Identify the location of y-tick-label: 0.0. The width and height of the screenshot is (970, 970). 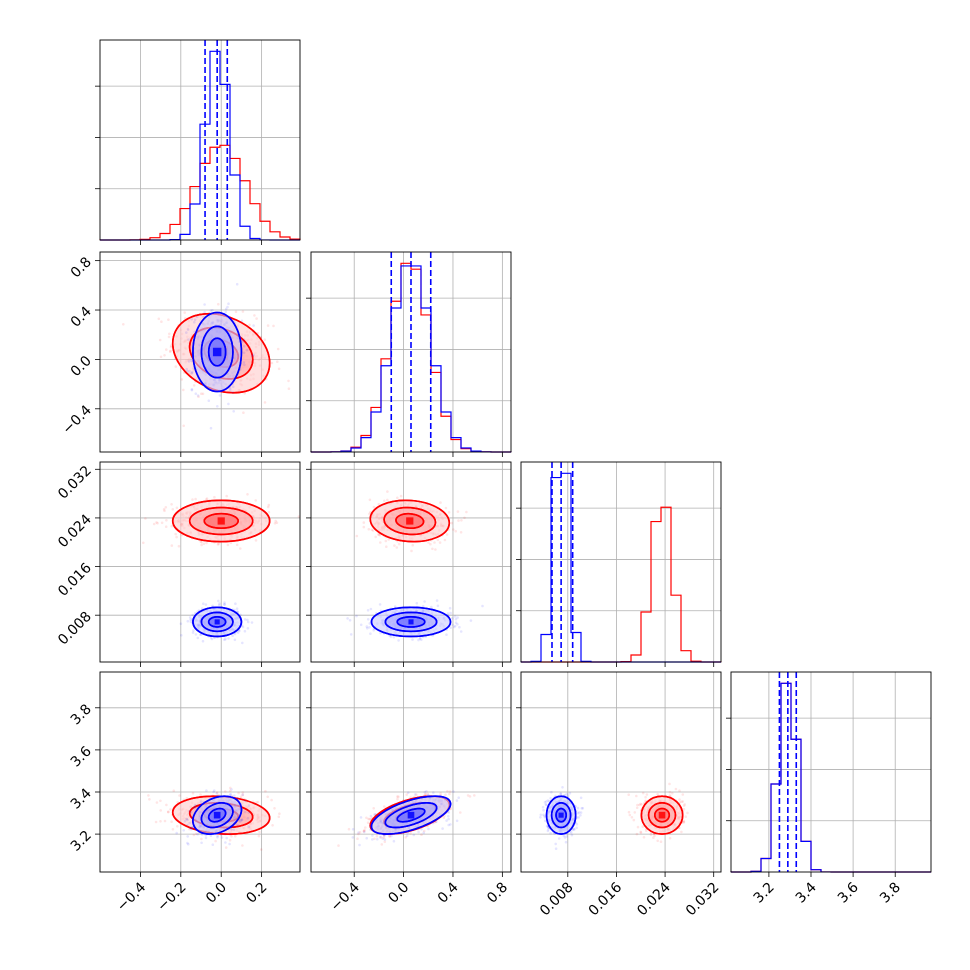
(81, 366).